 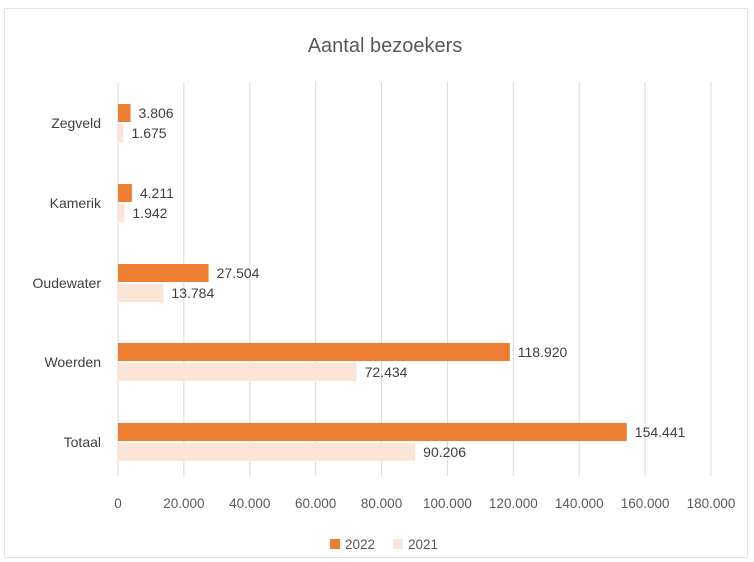 What do you see at coordinates (76, 123) in the screenshot?
I see `category-label: Zegveld` at bounding box center [76, 123].